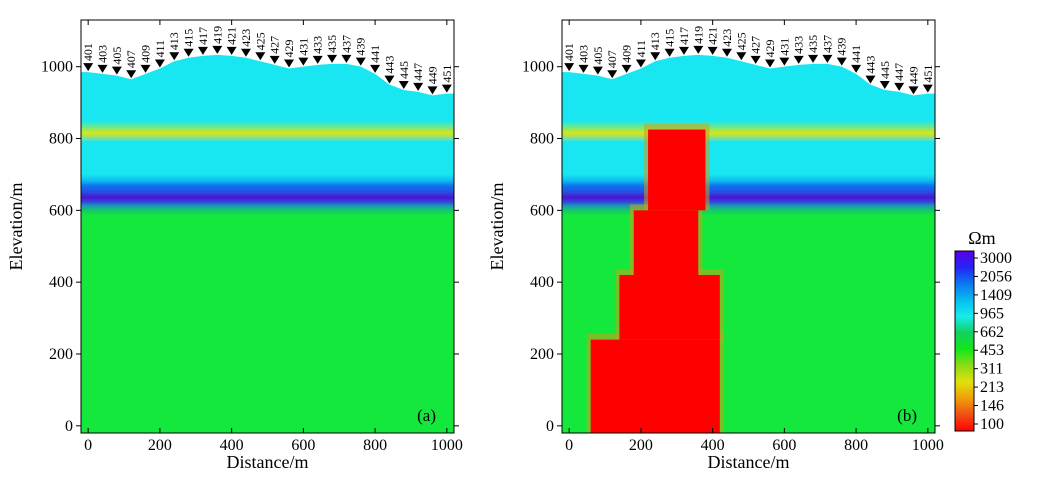 This screenshot has width=1049, height=493. What do you see at coordinates (426, 415) in the screenshot?
I see `panel-label: (a)` at bounding box center [426, 415].